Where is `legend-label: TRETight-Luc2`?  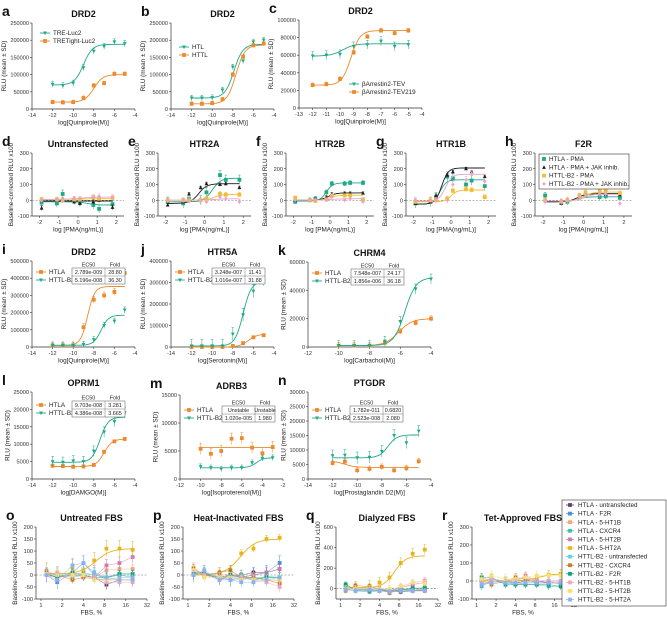
legend-label: TRETight-Luc2 is located at coordinates (74, 41).